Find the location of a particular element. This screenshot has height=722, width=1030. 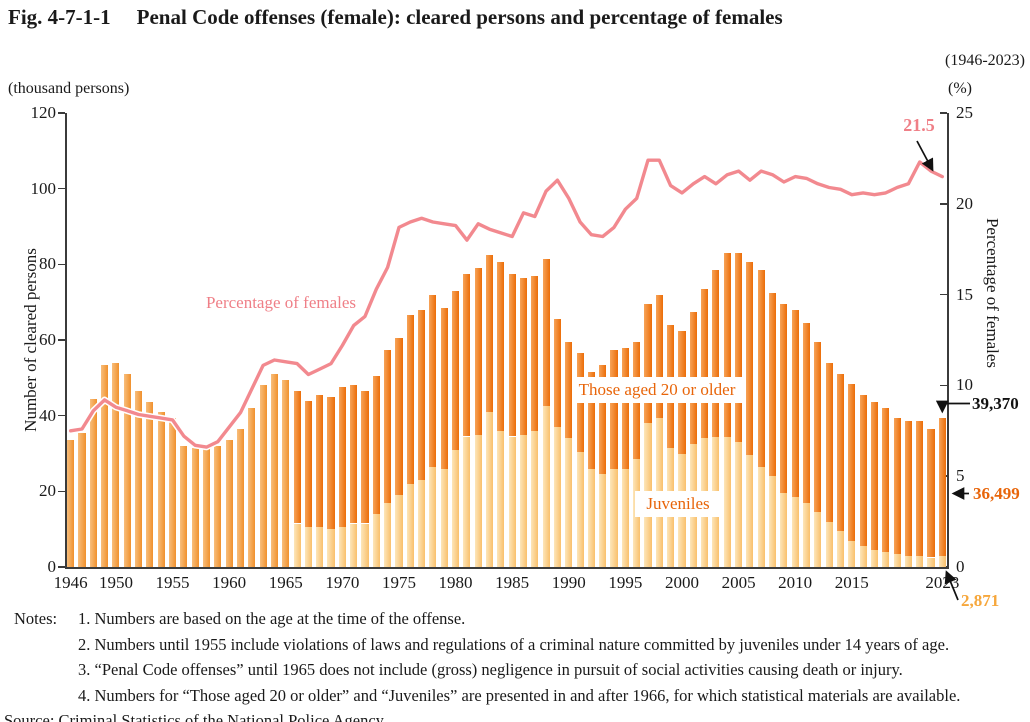

bar-adults-2003 is located at coordinates (716, 353).